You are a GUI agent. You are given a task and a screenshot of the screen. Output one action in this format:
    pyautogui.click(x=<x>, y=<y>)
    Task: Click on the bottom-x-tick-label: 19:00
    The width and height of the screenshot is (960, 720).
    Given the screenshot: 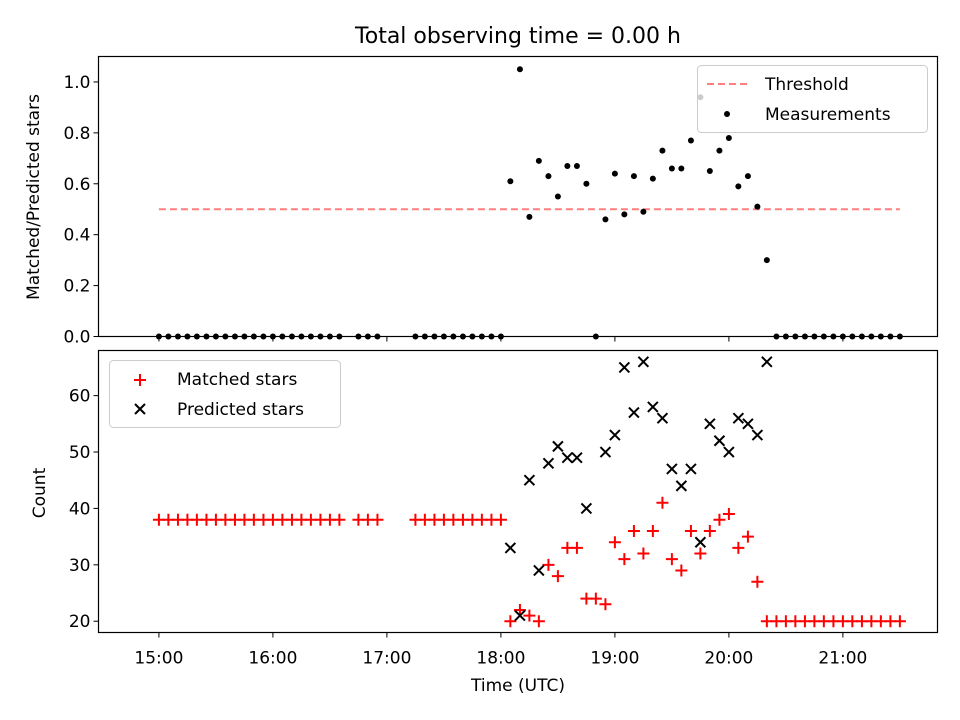 What is the action you would take?
    pyautogui.click(x=614, y=659)
    